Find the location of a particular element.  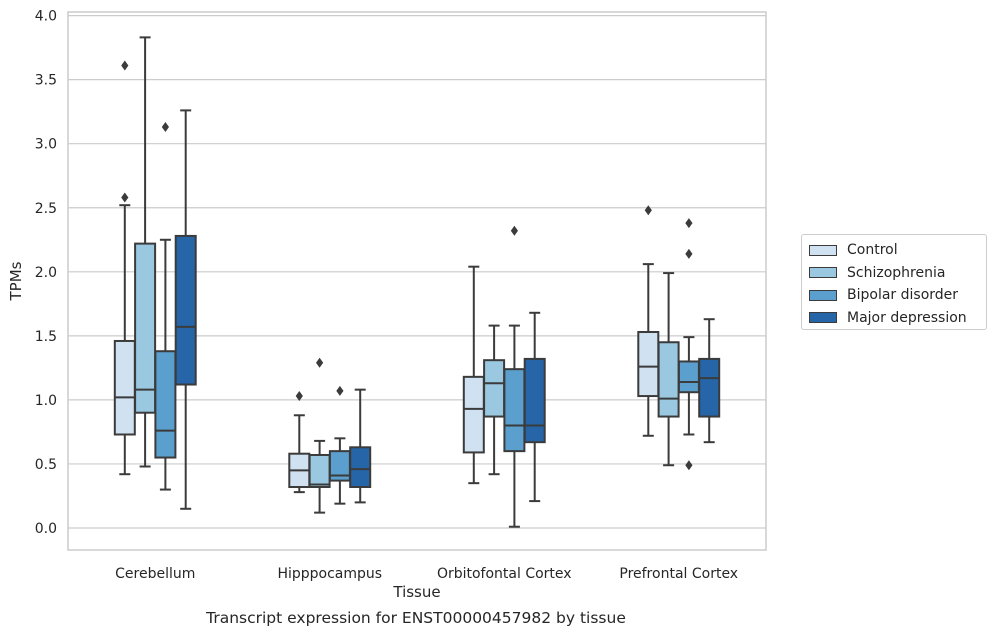

x-tick-label: Cerebellum is located at coordinates (155, 574).